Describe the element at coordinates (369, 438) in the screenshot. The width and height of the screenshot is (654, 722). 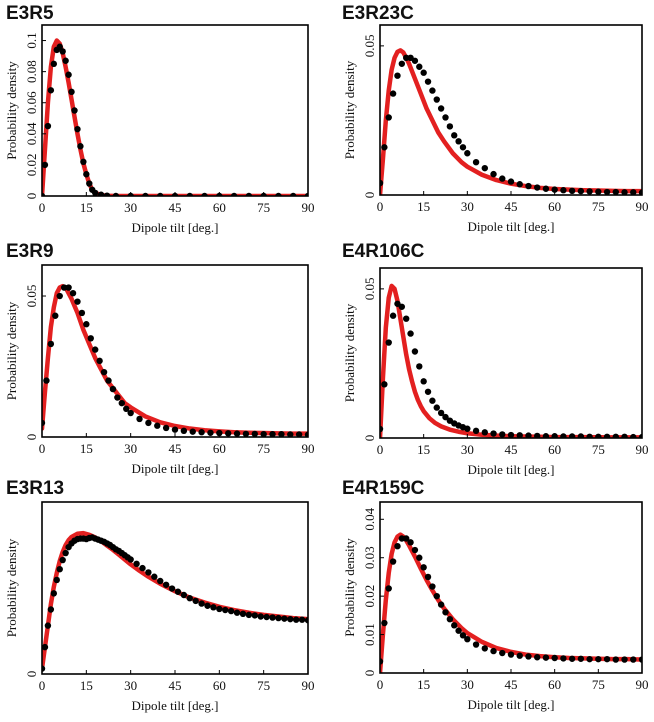
I see `y-tick-label: 0` at that location.